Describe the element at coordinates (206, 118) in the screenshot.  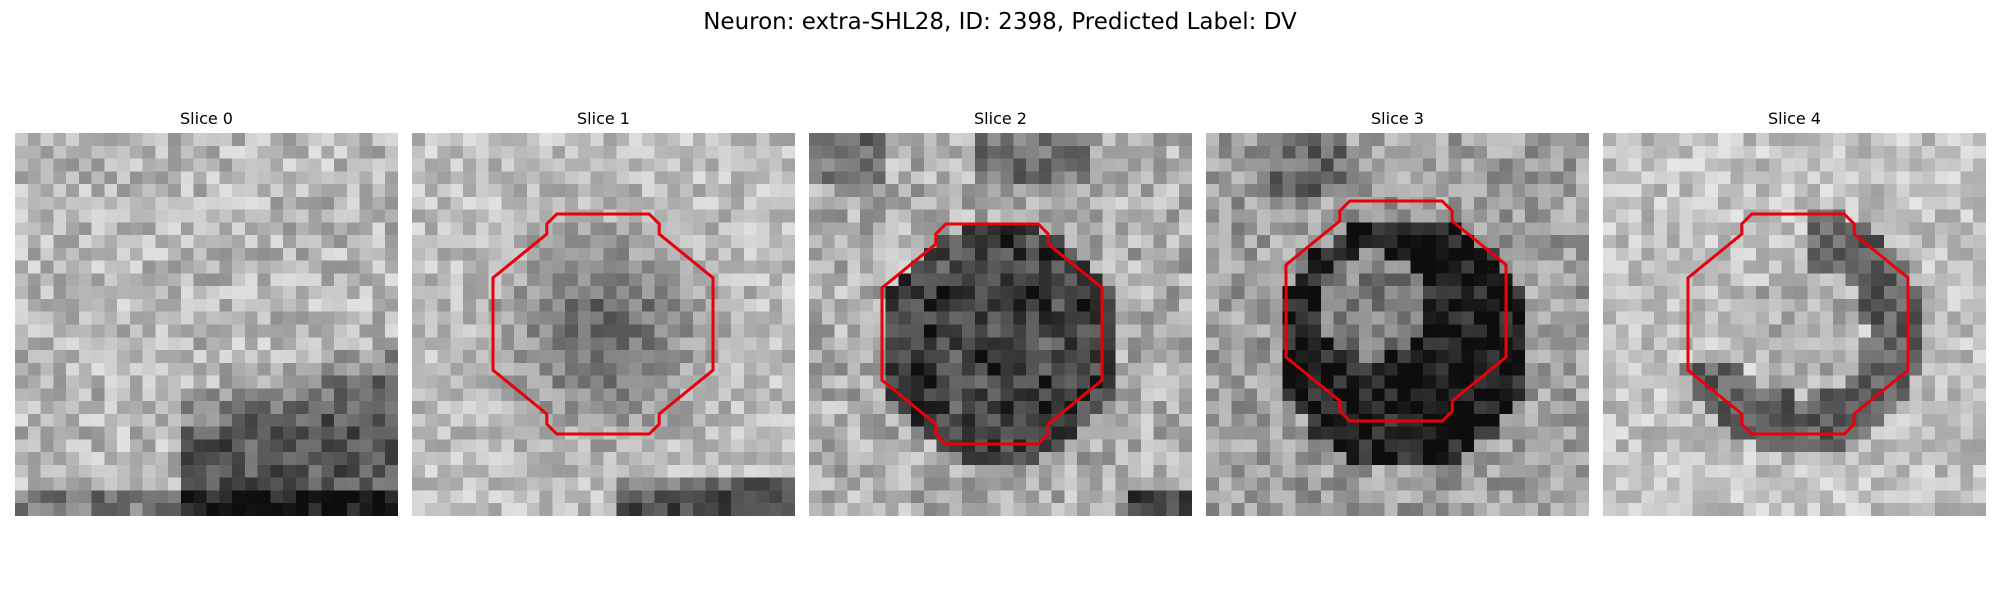
I see `slice-title: Slice 0` at that location.